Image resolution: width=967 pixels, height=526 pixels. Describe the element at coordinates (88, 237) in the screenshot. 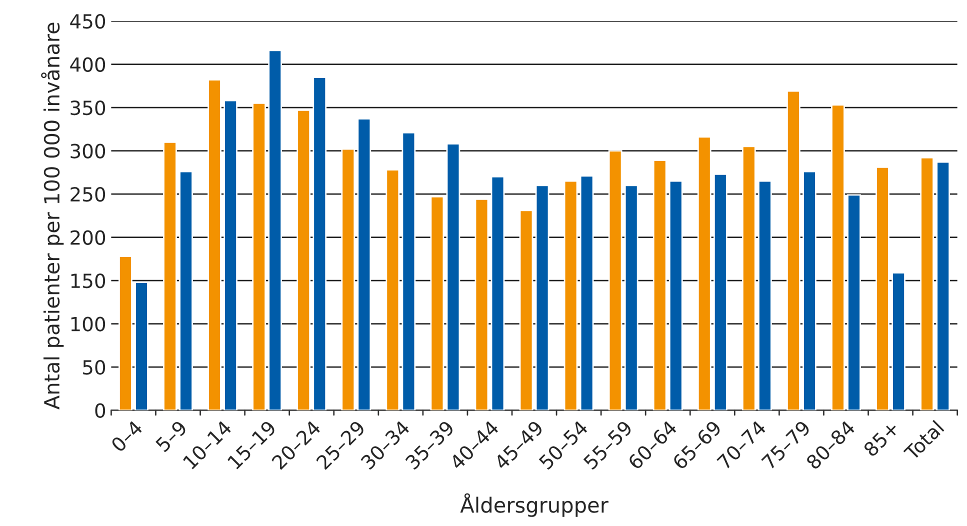

I see `y-tick-label: 200` at that location.